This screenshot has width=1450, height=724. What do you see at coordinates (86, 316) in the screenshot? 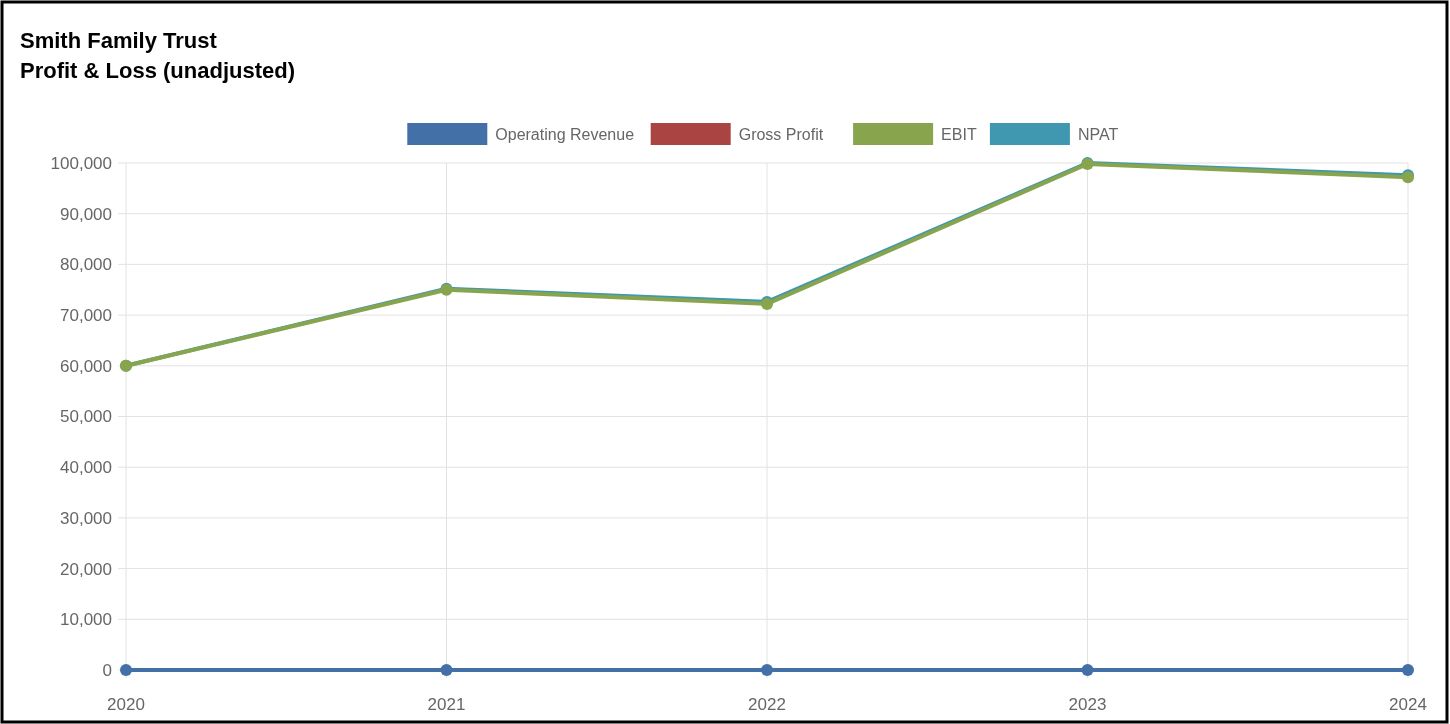
I see `y-tick-label: 70,000` at bounding box center [86, 316].